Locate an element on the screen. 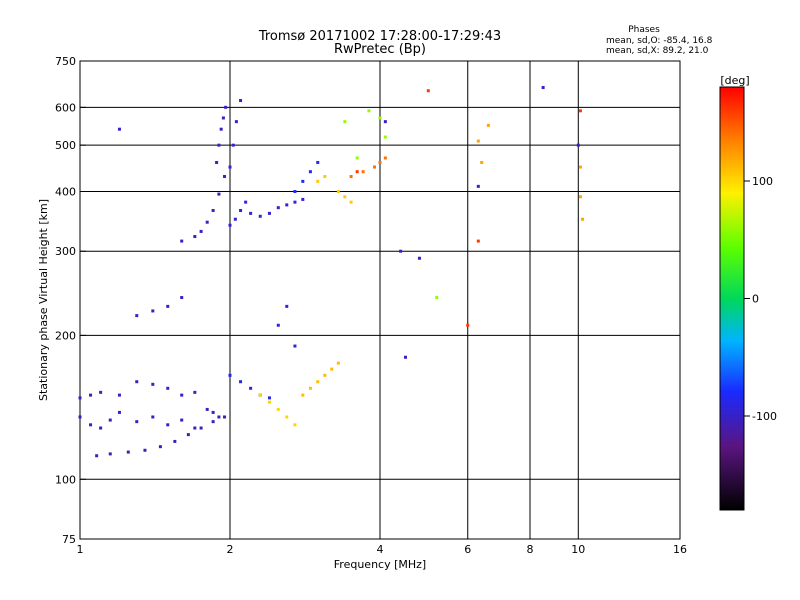 The width and height of the screenshot is (800, 600). x-tick-label: 4 is located at coordinates (380, 549).